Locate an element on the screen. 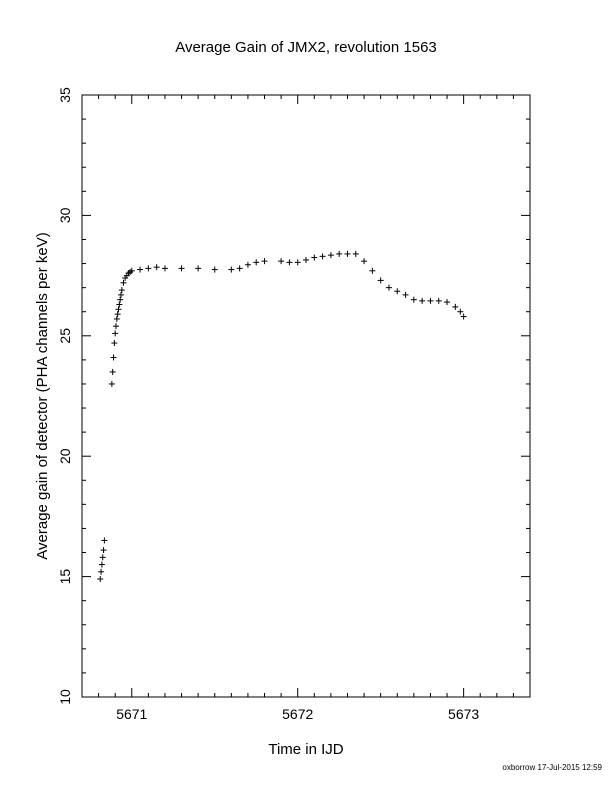 This screenshot has width=612, height=792. author-timestamp: oxborrow 17-Jul-2015 12:59 is located at coordinates (552, 767).